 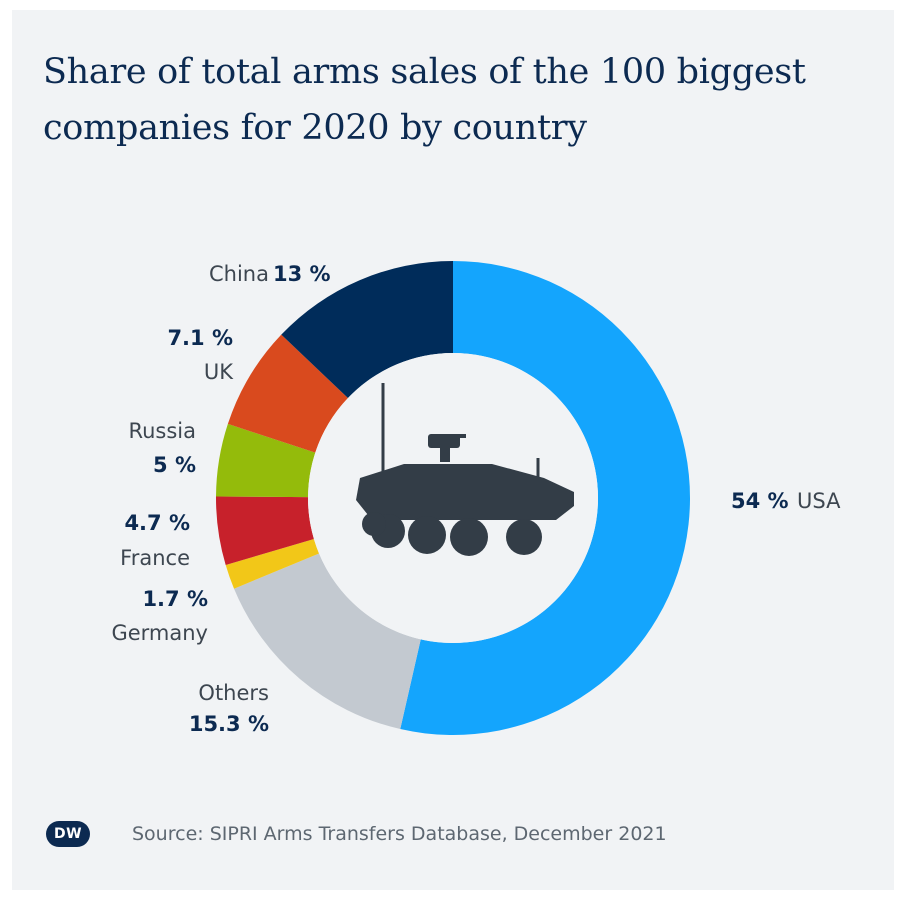 I want to click on value-germany: 1.7 %, so click(x=175, y=599).